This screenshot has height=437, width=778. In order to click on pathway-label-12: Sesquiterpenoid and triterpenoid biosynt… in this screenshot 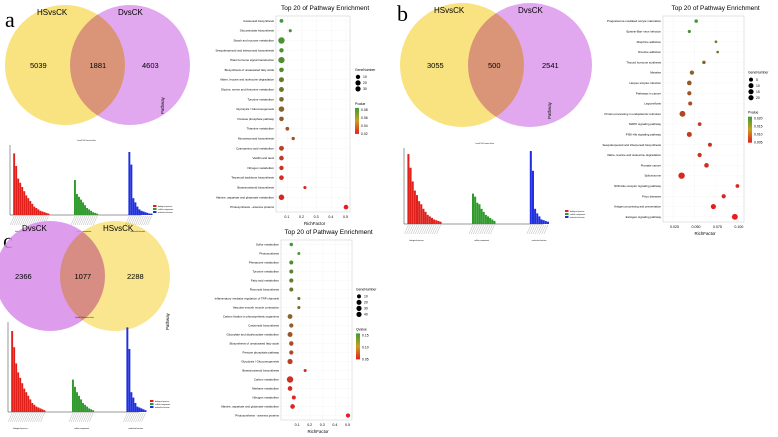, I will do `click(632, 145)`.